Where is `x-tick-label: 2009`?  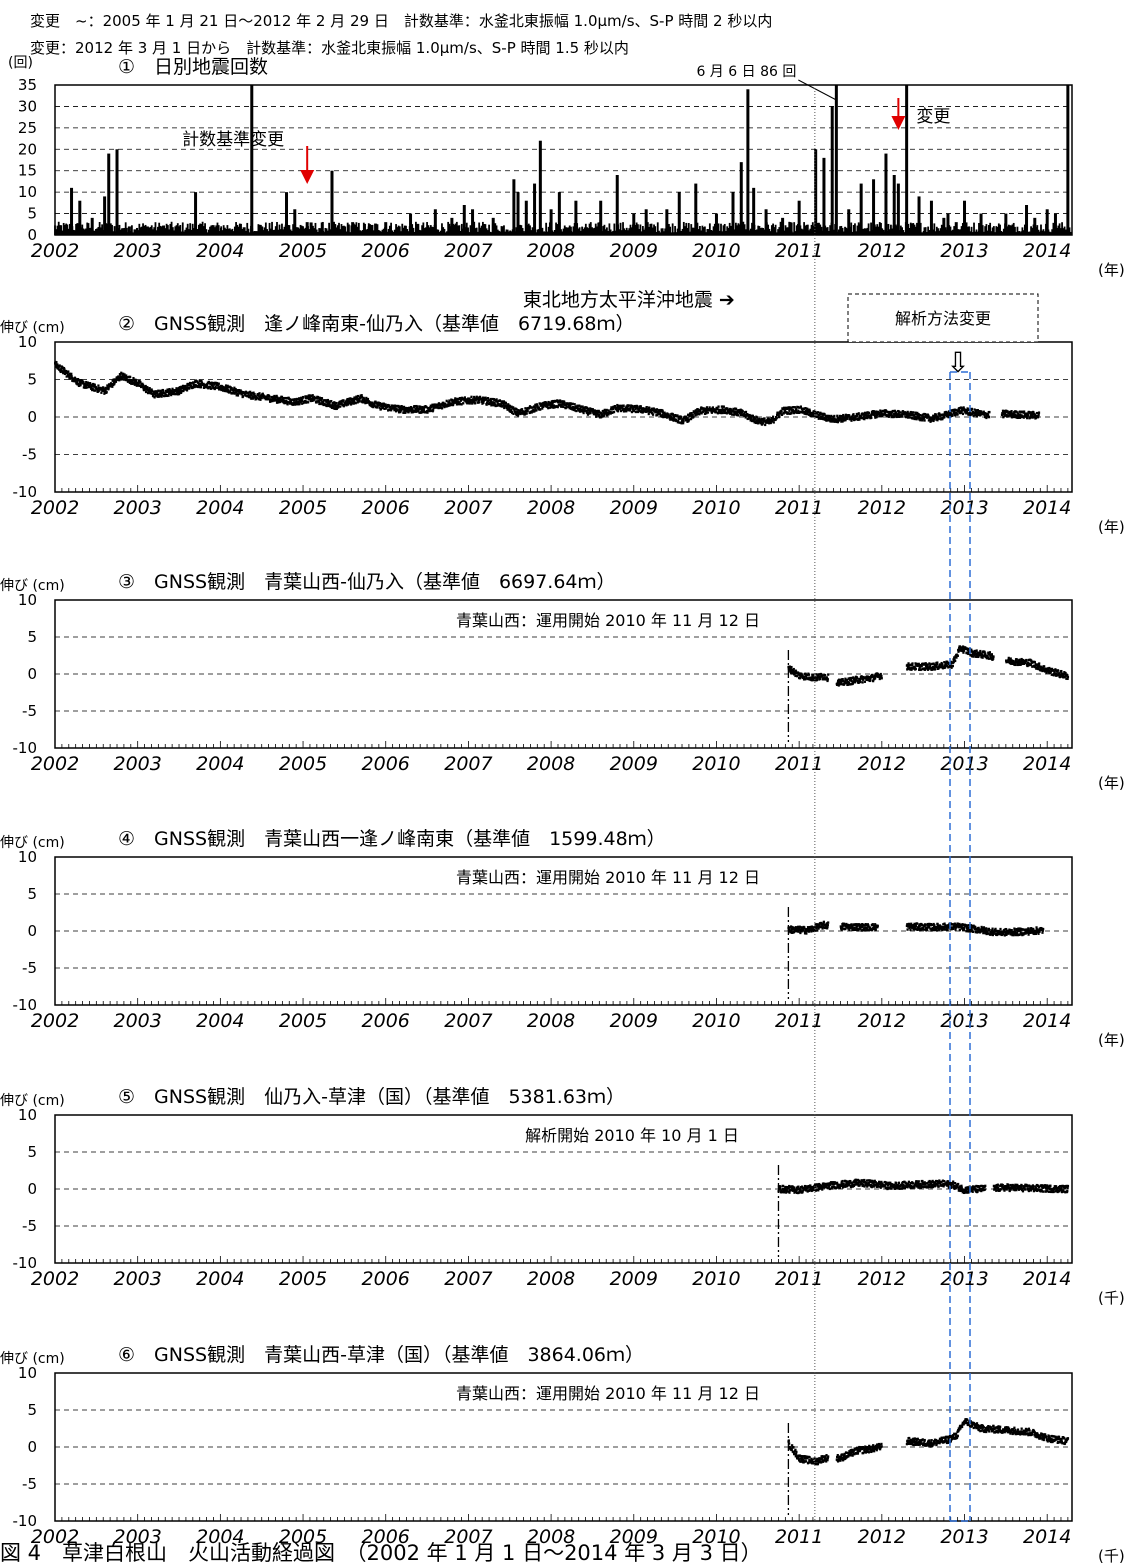
x-tick-label: 2009 is located at coordinates (634, 764).